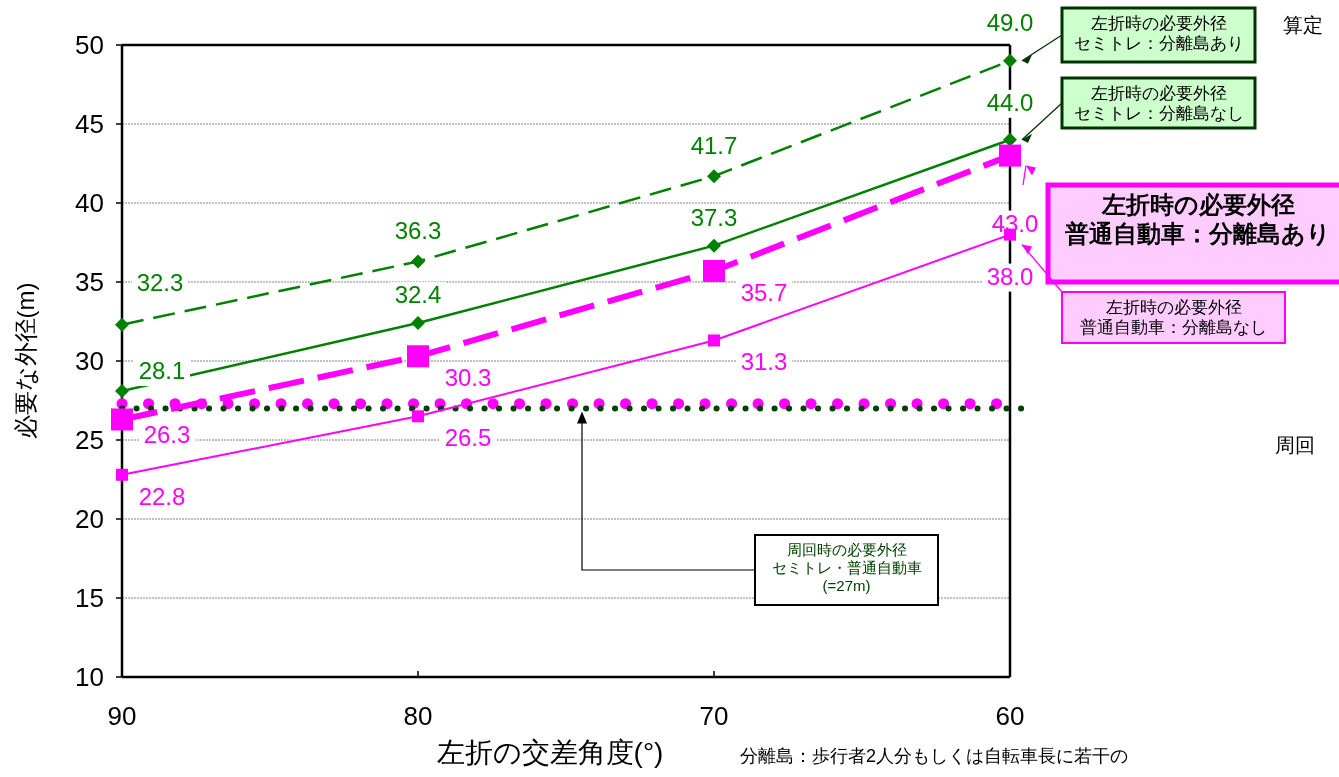  I want to click on y-tick-label: 40, so click(89, 203).